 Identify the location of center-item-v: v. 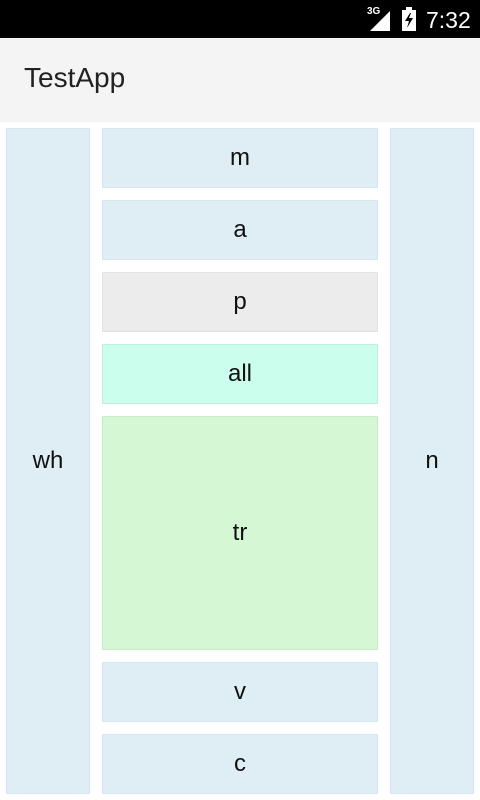
(240, 692).